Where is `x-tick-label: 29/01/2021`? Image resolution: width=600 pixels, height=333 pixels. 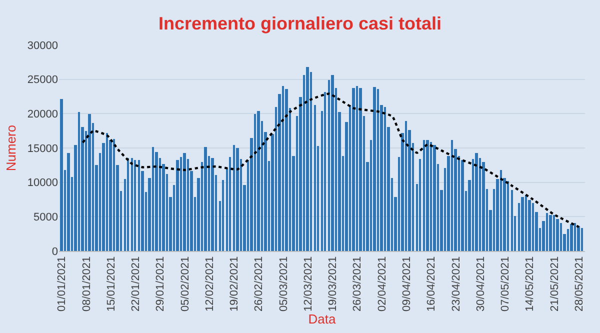 x-tick-label: 29/01/2021 is located at coordinates (160, 284).